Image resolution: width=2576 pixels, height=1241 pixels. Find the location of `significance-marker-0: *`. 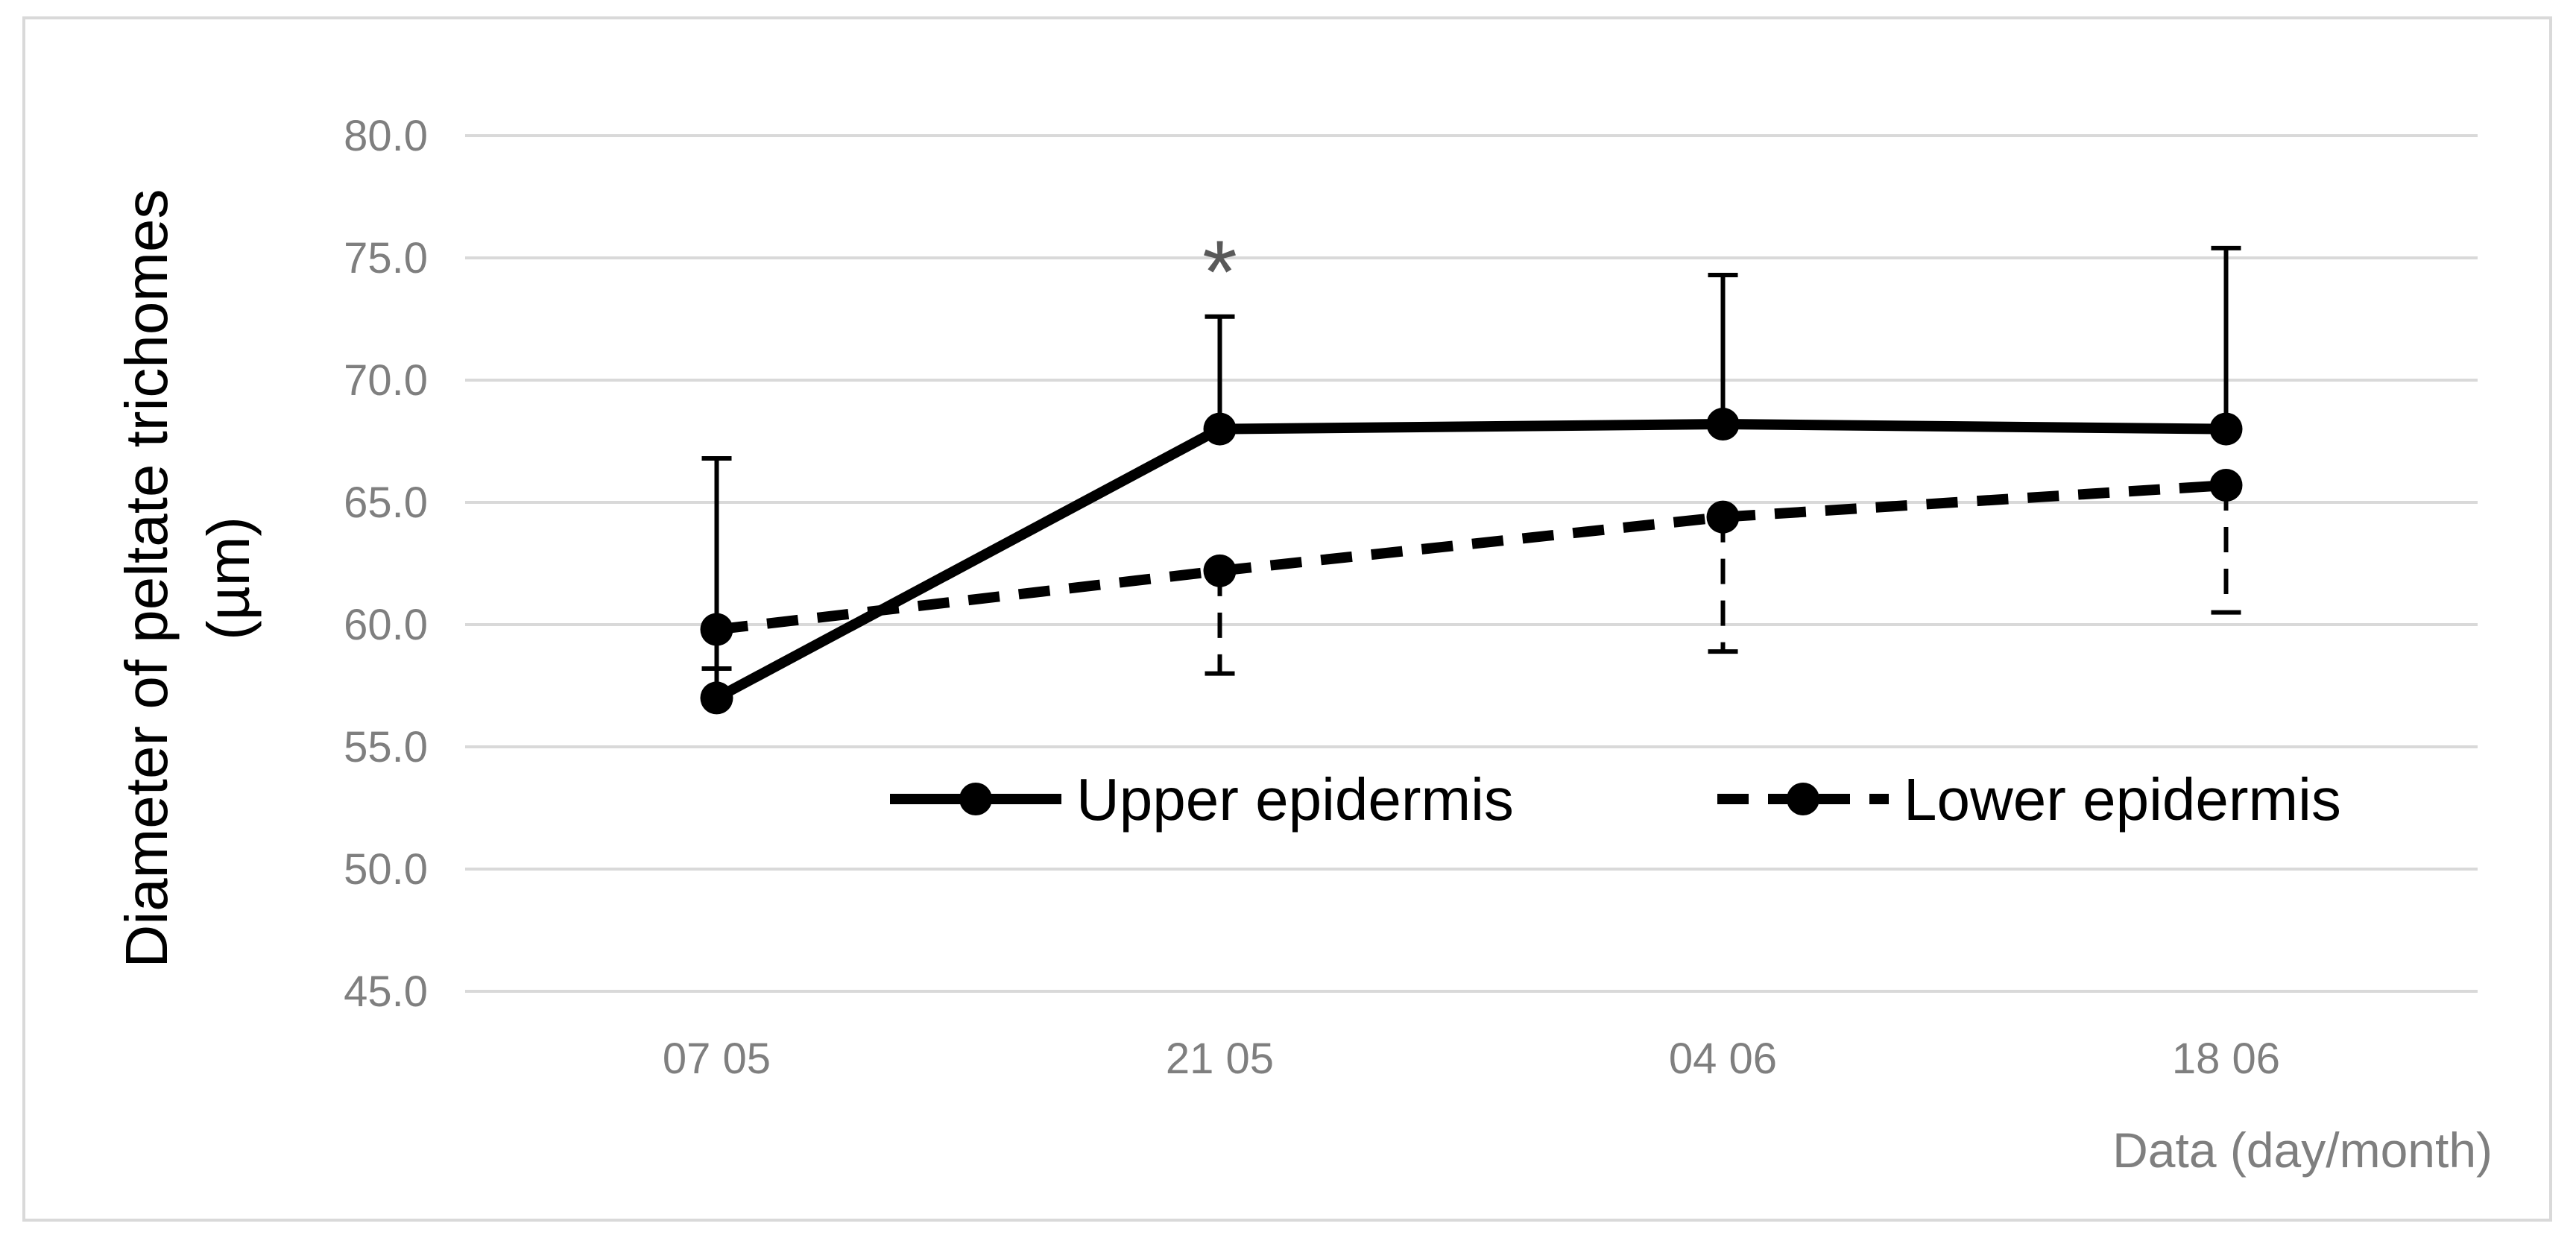

significance-marker-0: * is located at coordinates (1219, 272).